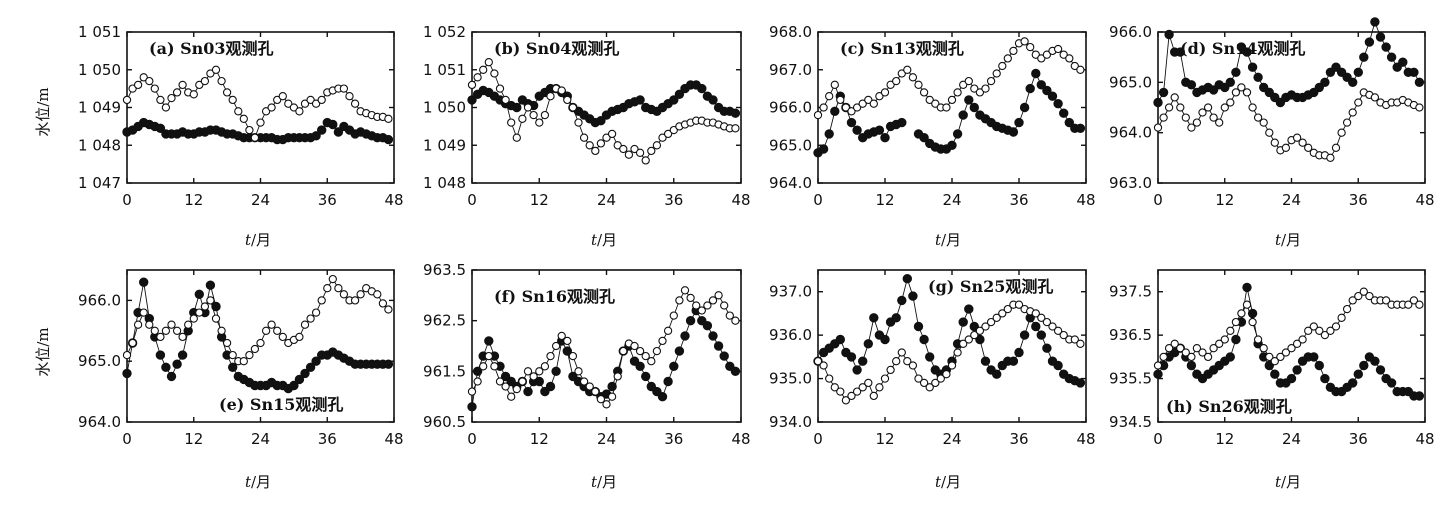 The image size is (1453, 506). Describe the element at coordinates (211, 48) in the screenshot. I see `chart-title-a: (a) Sn03观测孔` at that location.